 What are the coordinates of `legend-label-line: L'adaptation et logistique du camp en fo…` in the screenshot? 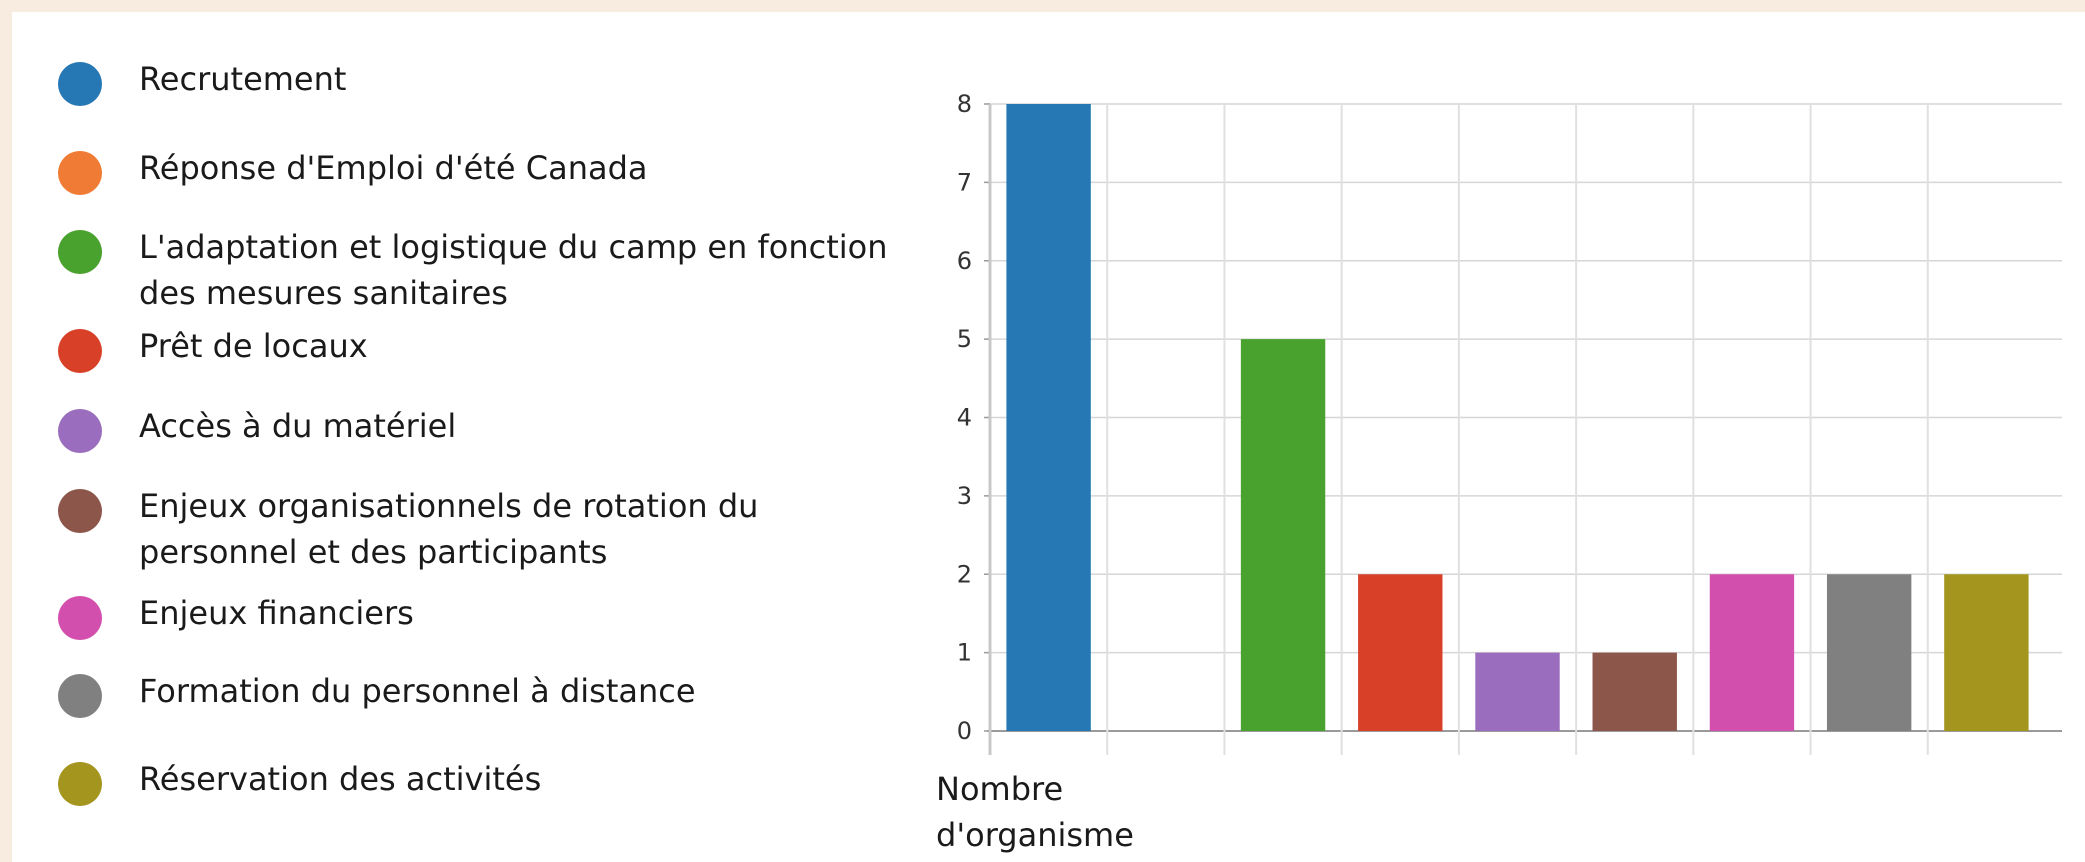 It's located at (513, 247).